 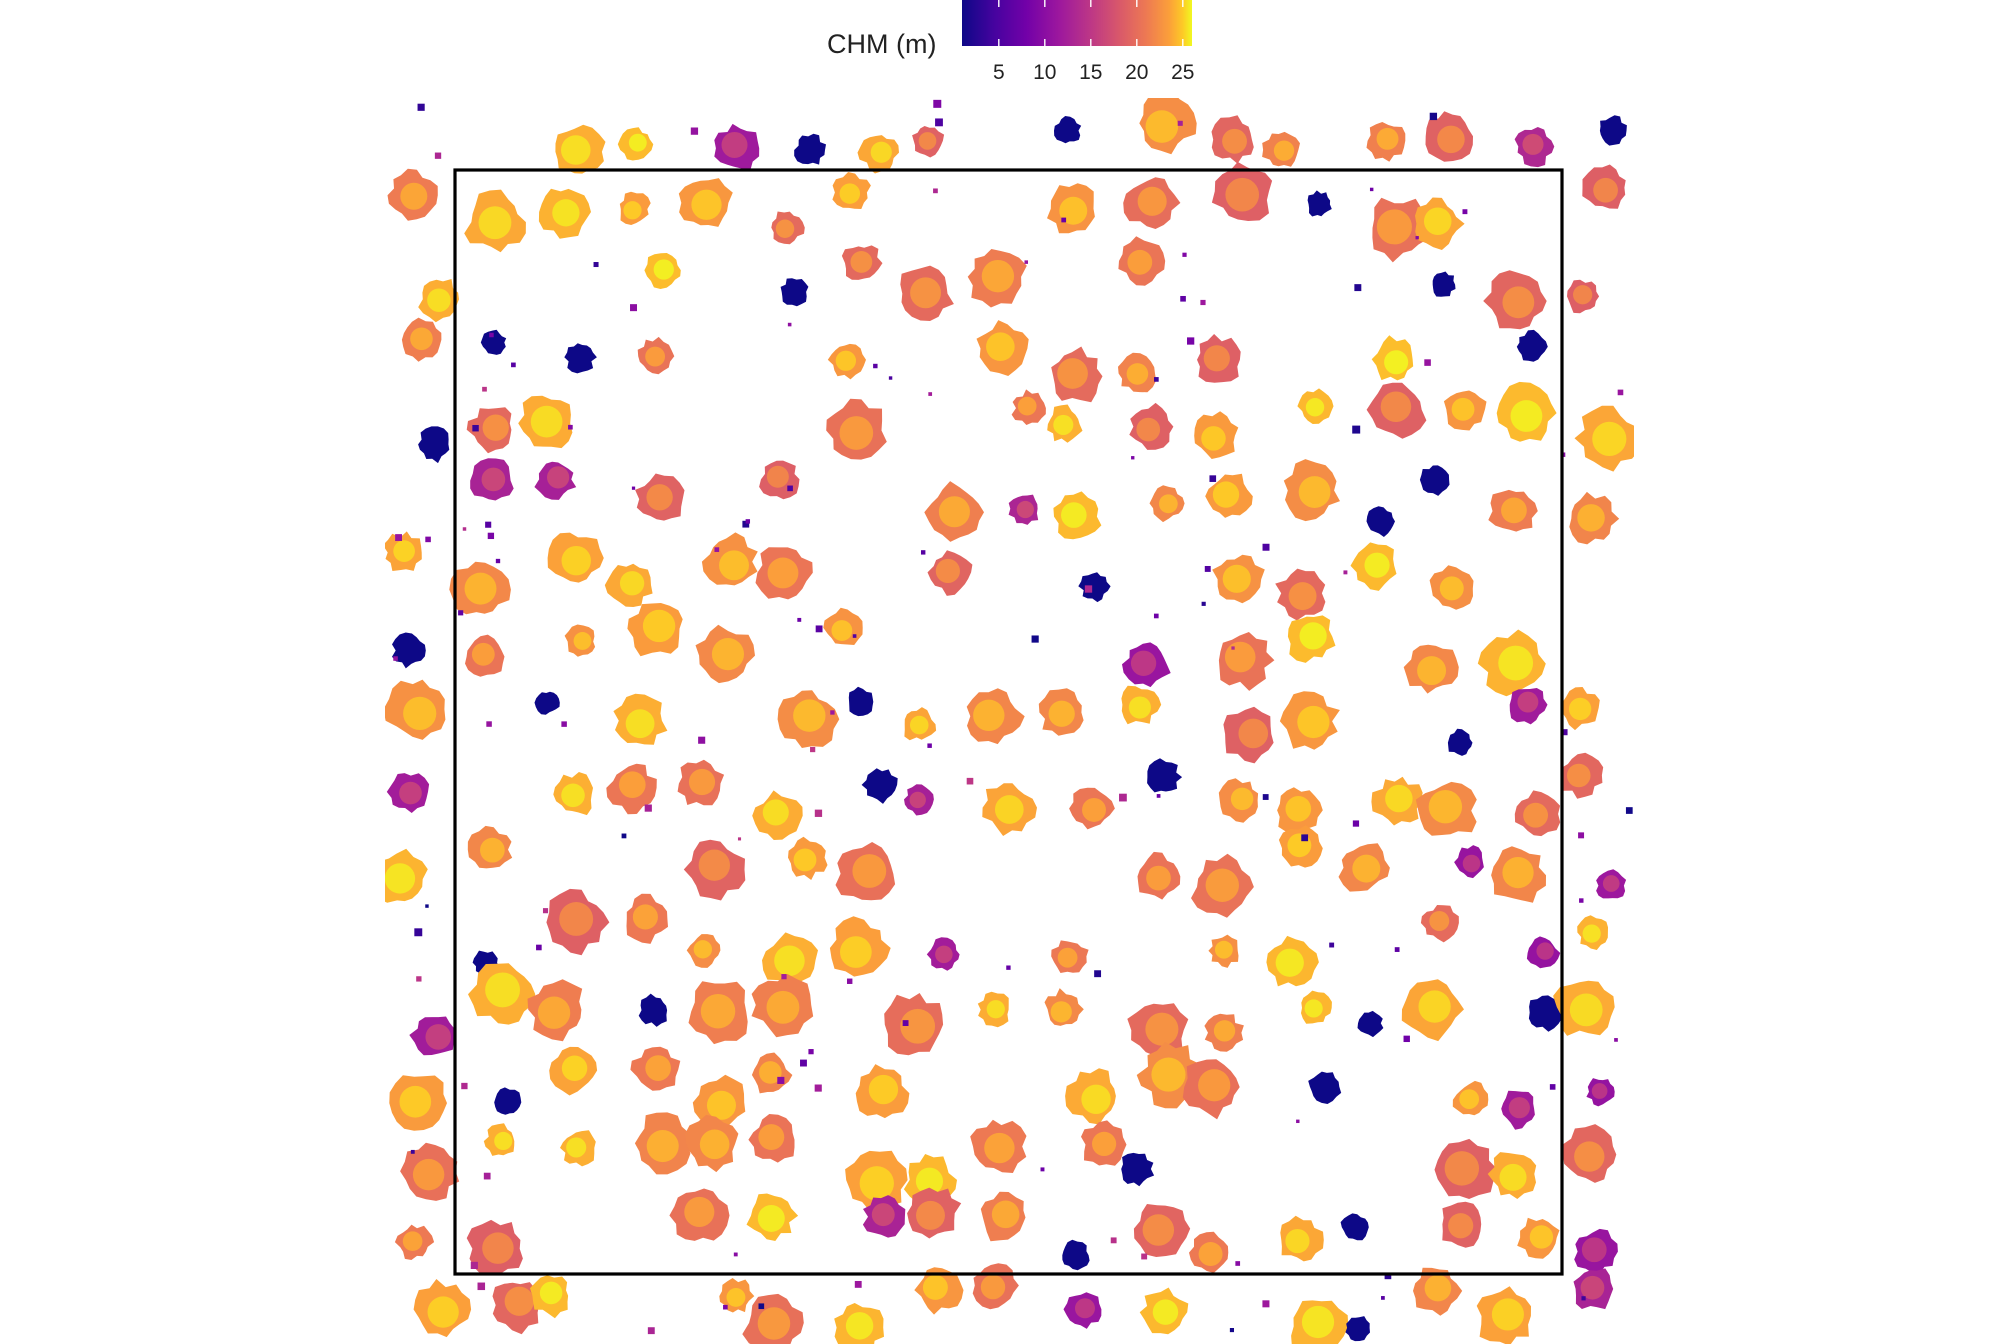 What do you see at coordinates (1090, 72) in the screenshot?
I see `legend-tick-label: 15` at bounding box center [1090, 72].